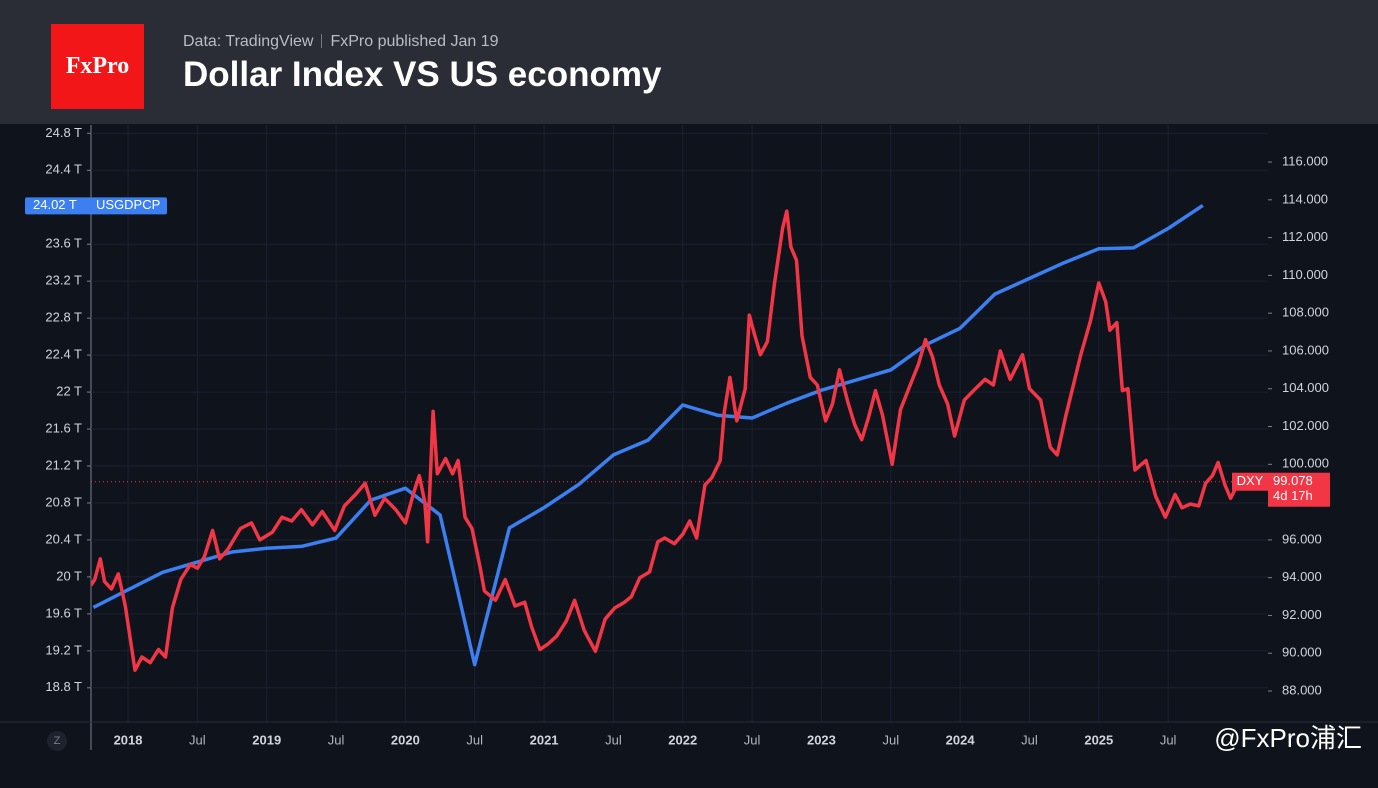 The height and width of the screenshot is (788, 1378). I want to click on y-tick-label: 24.4 T, so click(63, 169).